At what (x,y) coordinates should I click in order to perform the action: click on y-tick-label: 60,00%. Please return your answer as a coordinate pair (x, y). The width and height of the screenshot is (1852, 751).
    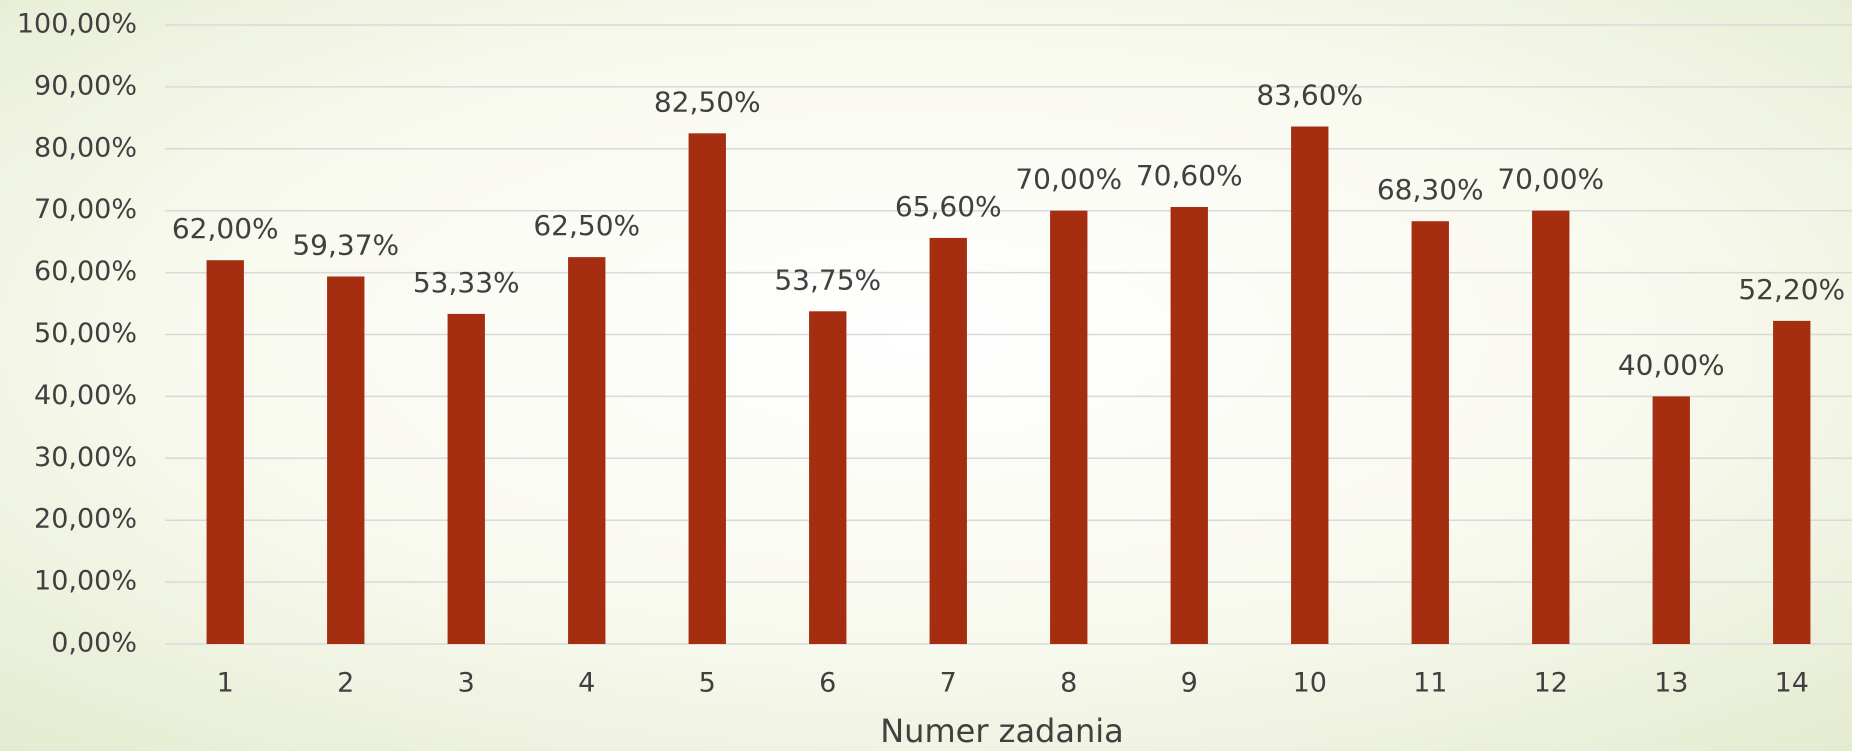
    Looking at the image, I should click on (85, 271).